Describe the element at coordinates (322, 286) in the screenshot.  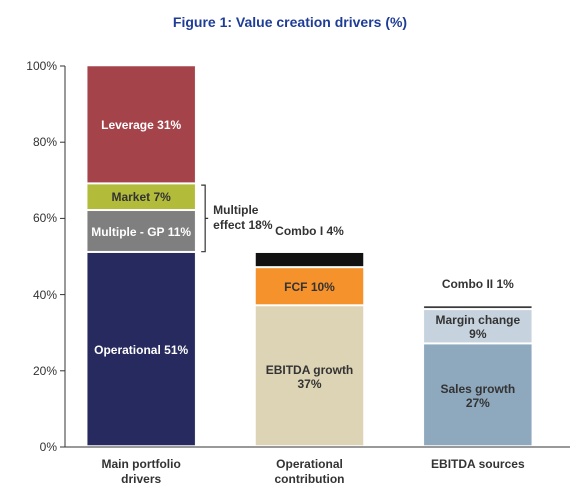
I see `segment-value: 10%` at that location.